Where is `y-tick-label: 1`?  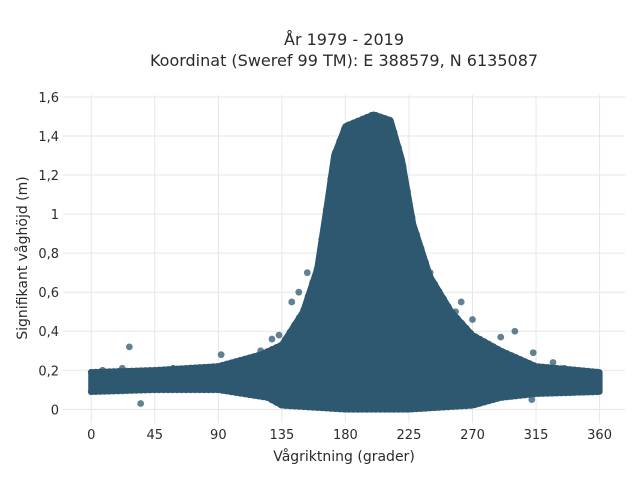 y-tick-label: 1 is located at coordinates (55, 215).